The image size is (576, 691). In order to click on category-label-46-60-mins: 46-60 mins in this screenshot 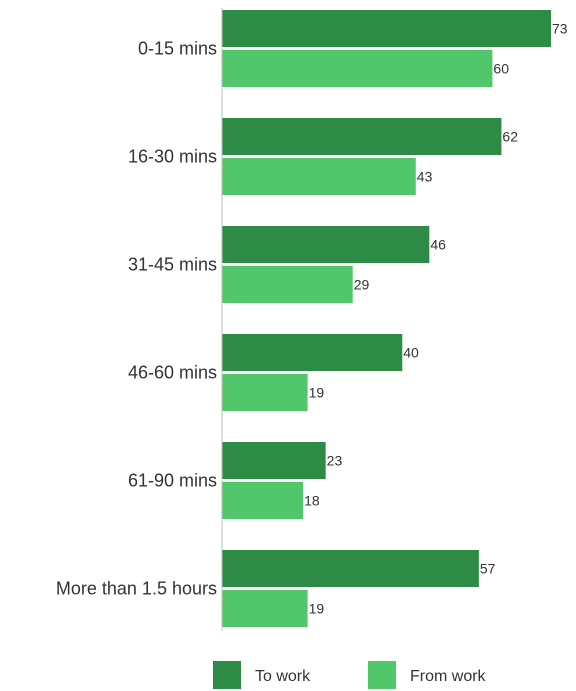, I will do `click(172, 373)`.